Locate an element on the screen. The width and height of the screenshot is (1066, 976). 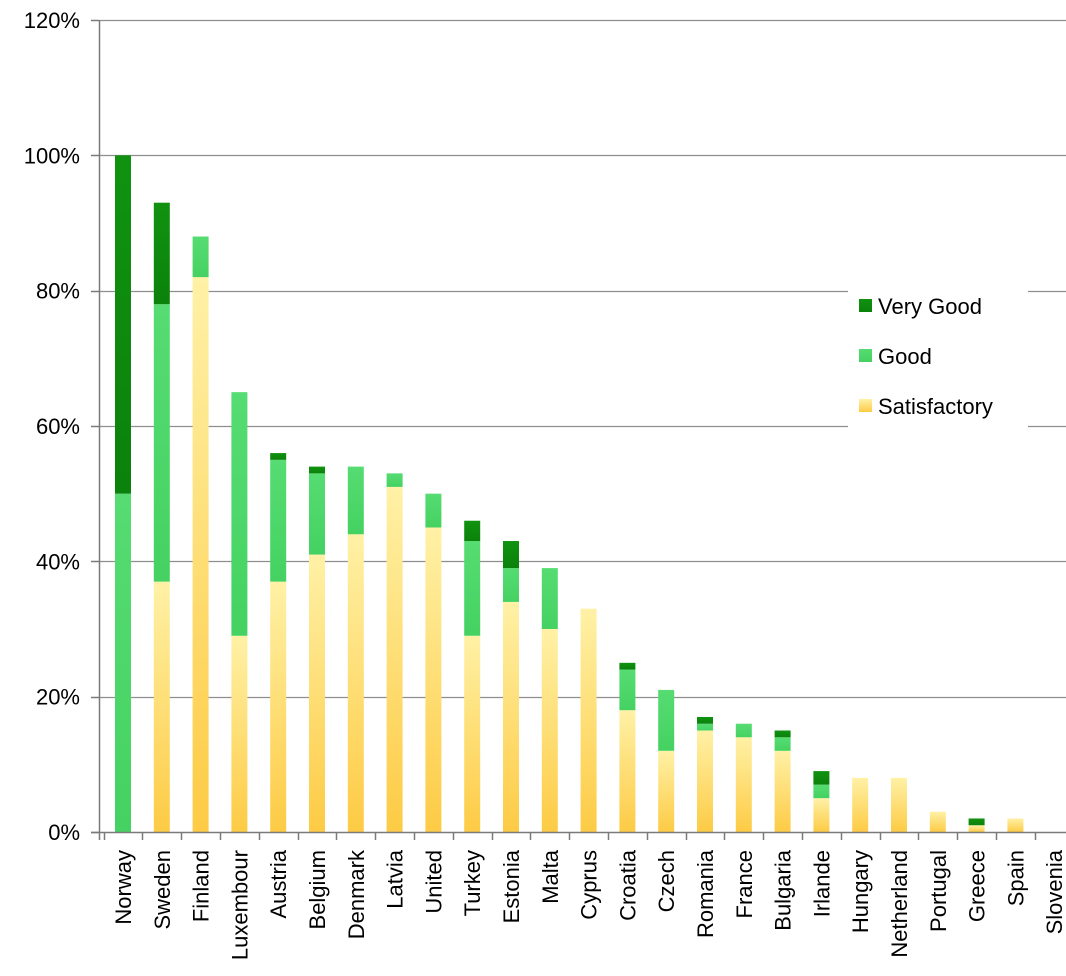
x-tick-label-estonia: Estonia is located at coordinates (511, 886).